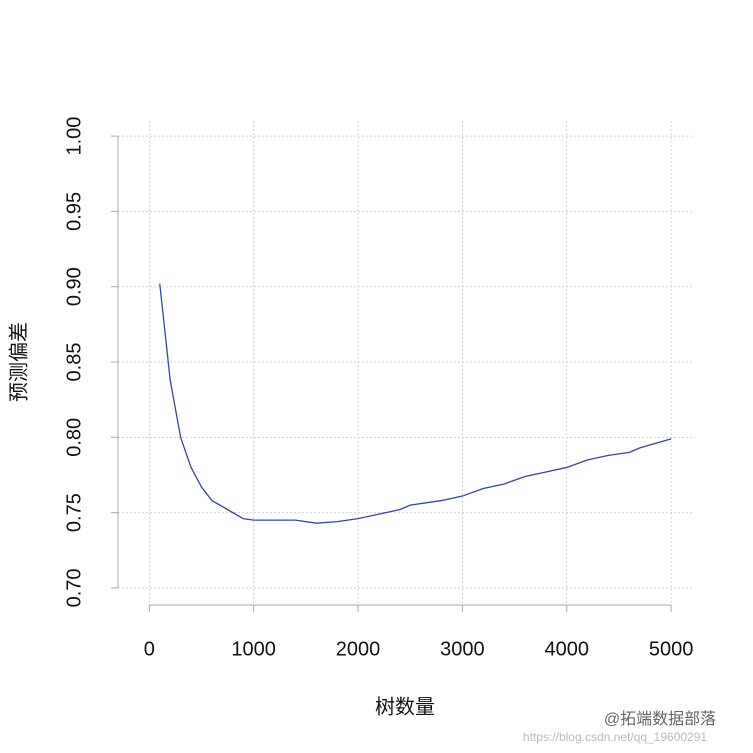  What do you see at coordinates (74, 437) in the screenshot?
I see `y-tick-label: 0.80` at bounding box center [74, 437].